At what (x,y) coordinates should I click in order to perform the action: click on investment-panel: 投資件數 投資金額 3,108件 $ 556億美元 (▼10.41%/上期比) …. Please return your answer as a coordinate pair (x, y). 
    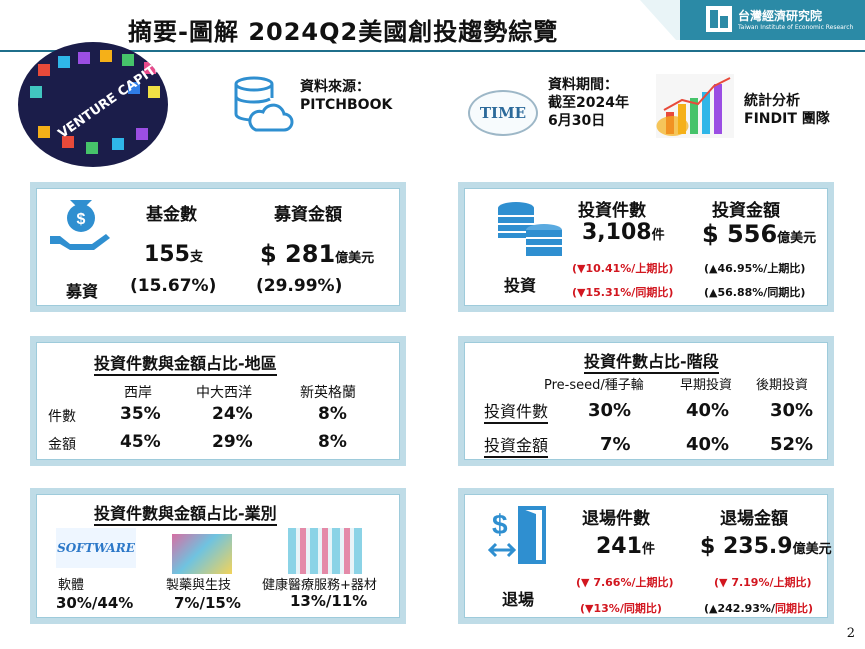
    Looking at the image, I should click on (646, 247).